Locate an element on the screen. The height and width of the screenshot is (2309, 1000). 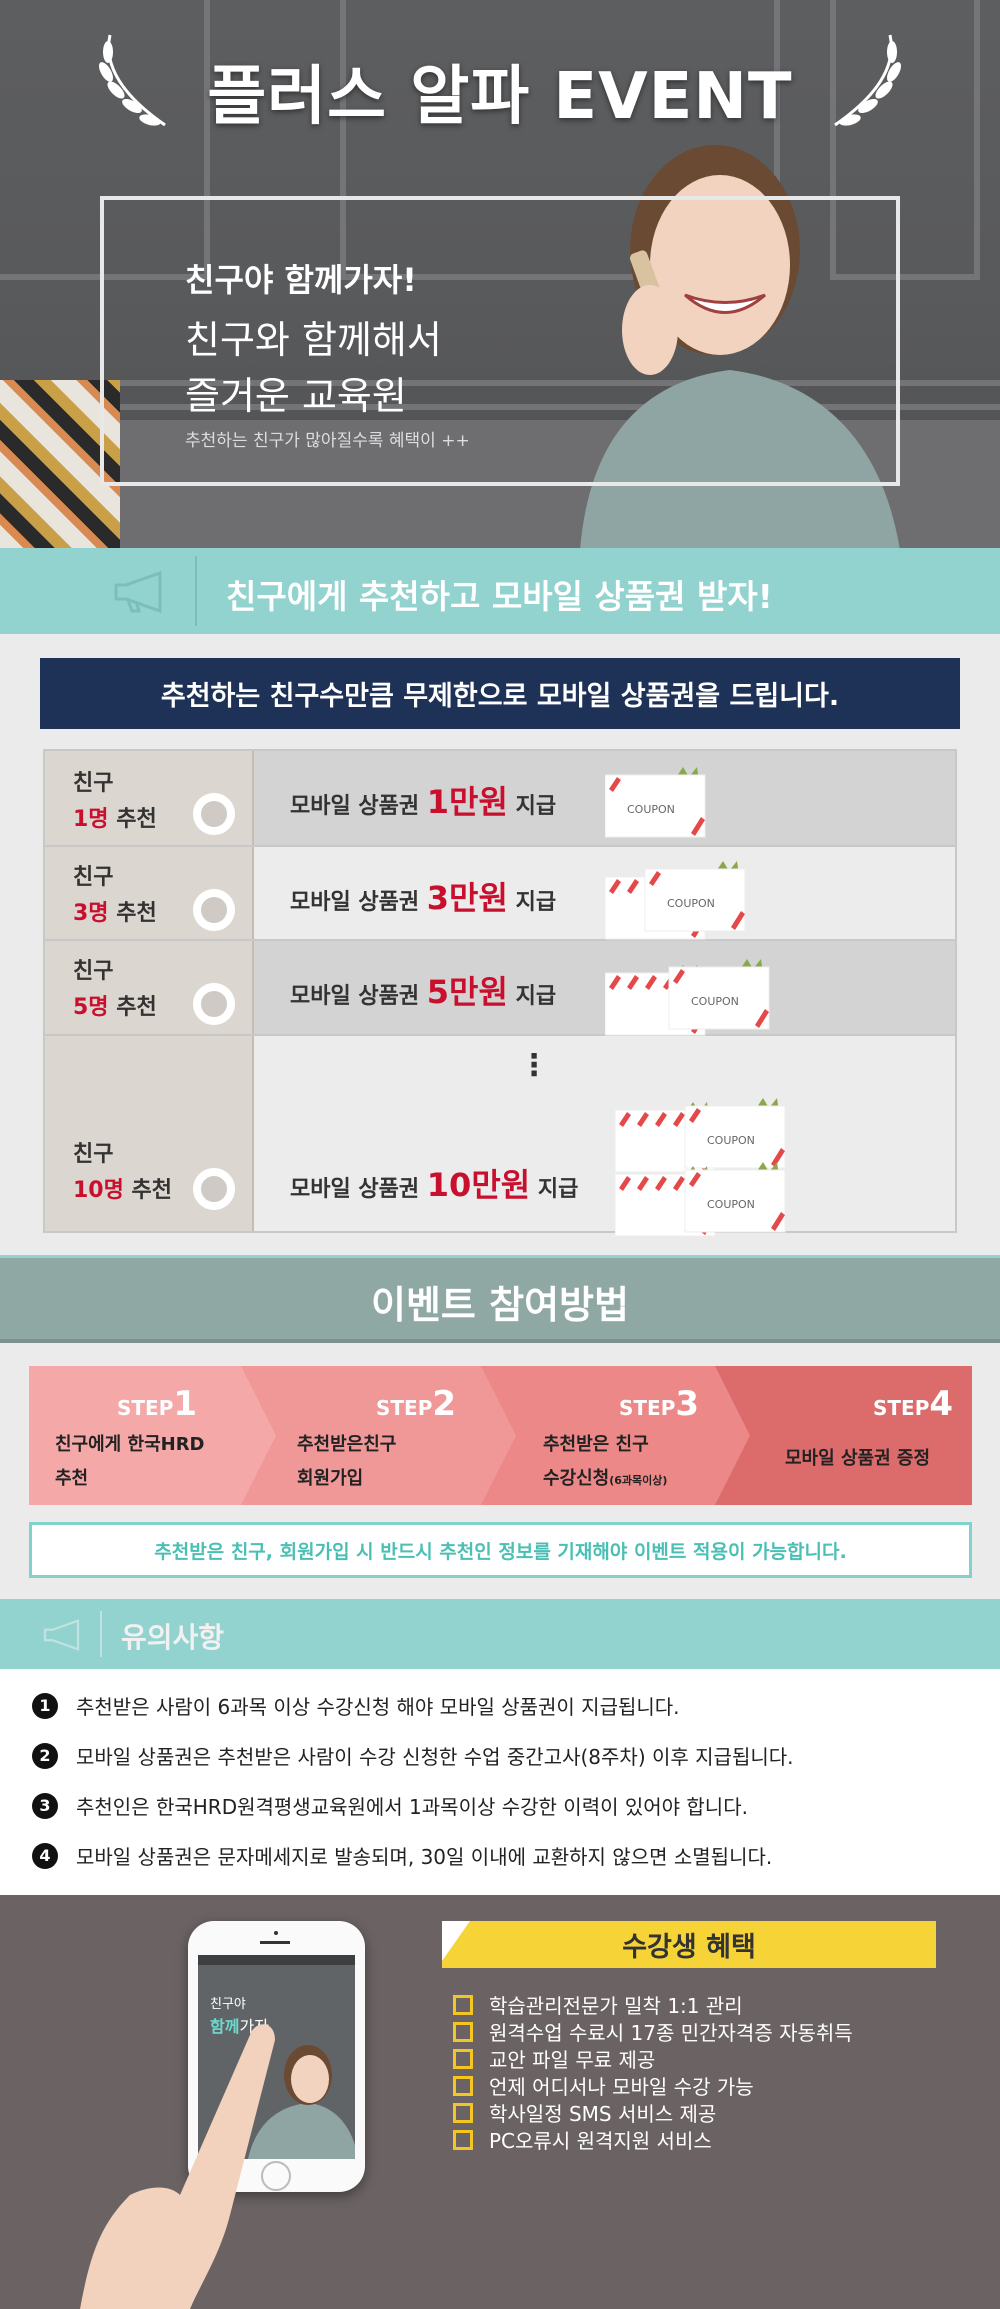
reward-text: 모바일 상품권 10만원 지급 is located at coordinates (434, 1183).